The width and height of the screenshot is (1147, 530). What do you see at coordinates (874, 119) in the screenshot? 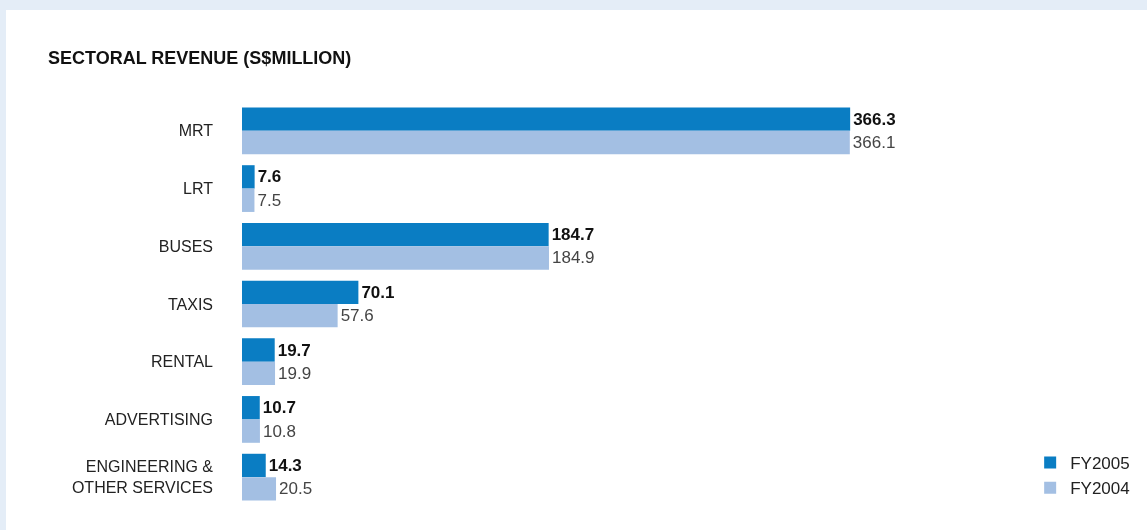
I see `data-label: 366.3` at bounding box center [874, 119].